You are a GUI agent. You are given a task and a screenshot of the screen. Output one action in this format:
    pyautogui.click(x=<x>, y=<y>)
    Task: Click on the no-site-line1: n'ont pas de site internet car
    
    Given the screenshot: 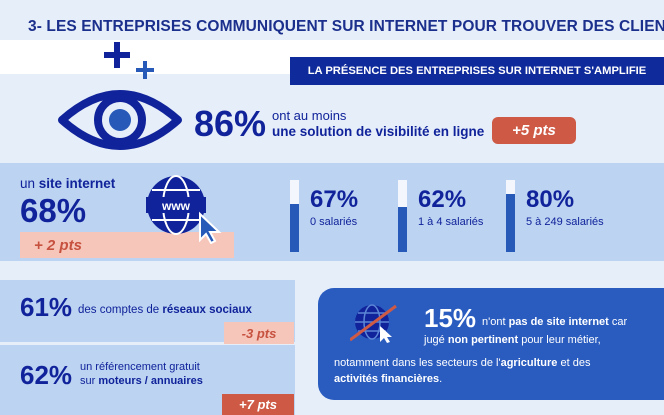 What is the action you would take?
    pyautogui.click(x=555, y=322)
    